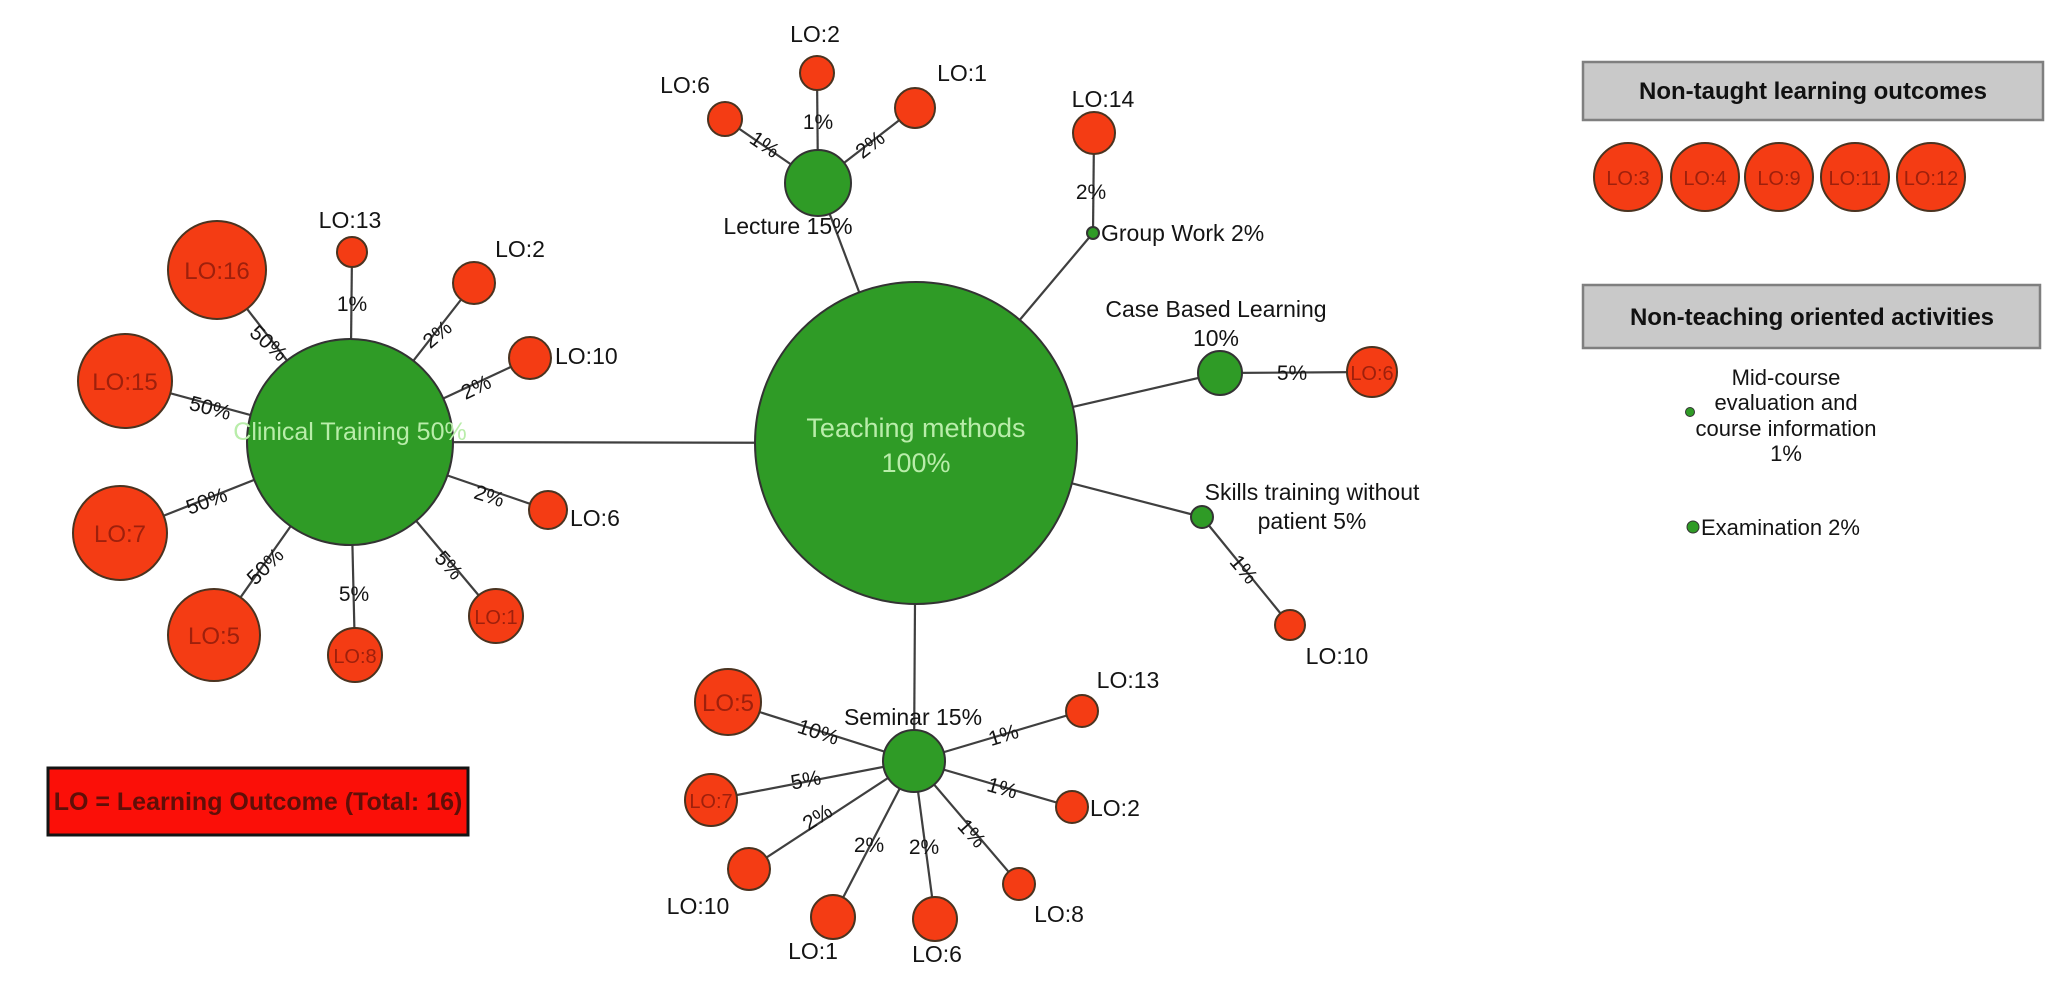 The height and width of the screenshot is (1001, 2059). Describe the element at coordinates (1785, 402) in the screenshot. I see `mid-course-line2: evaluation and` at that location.